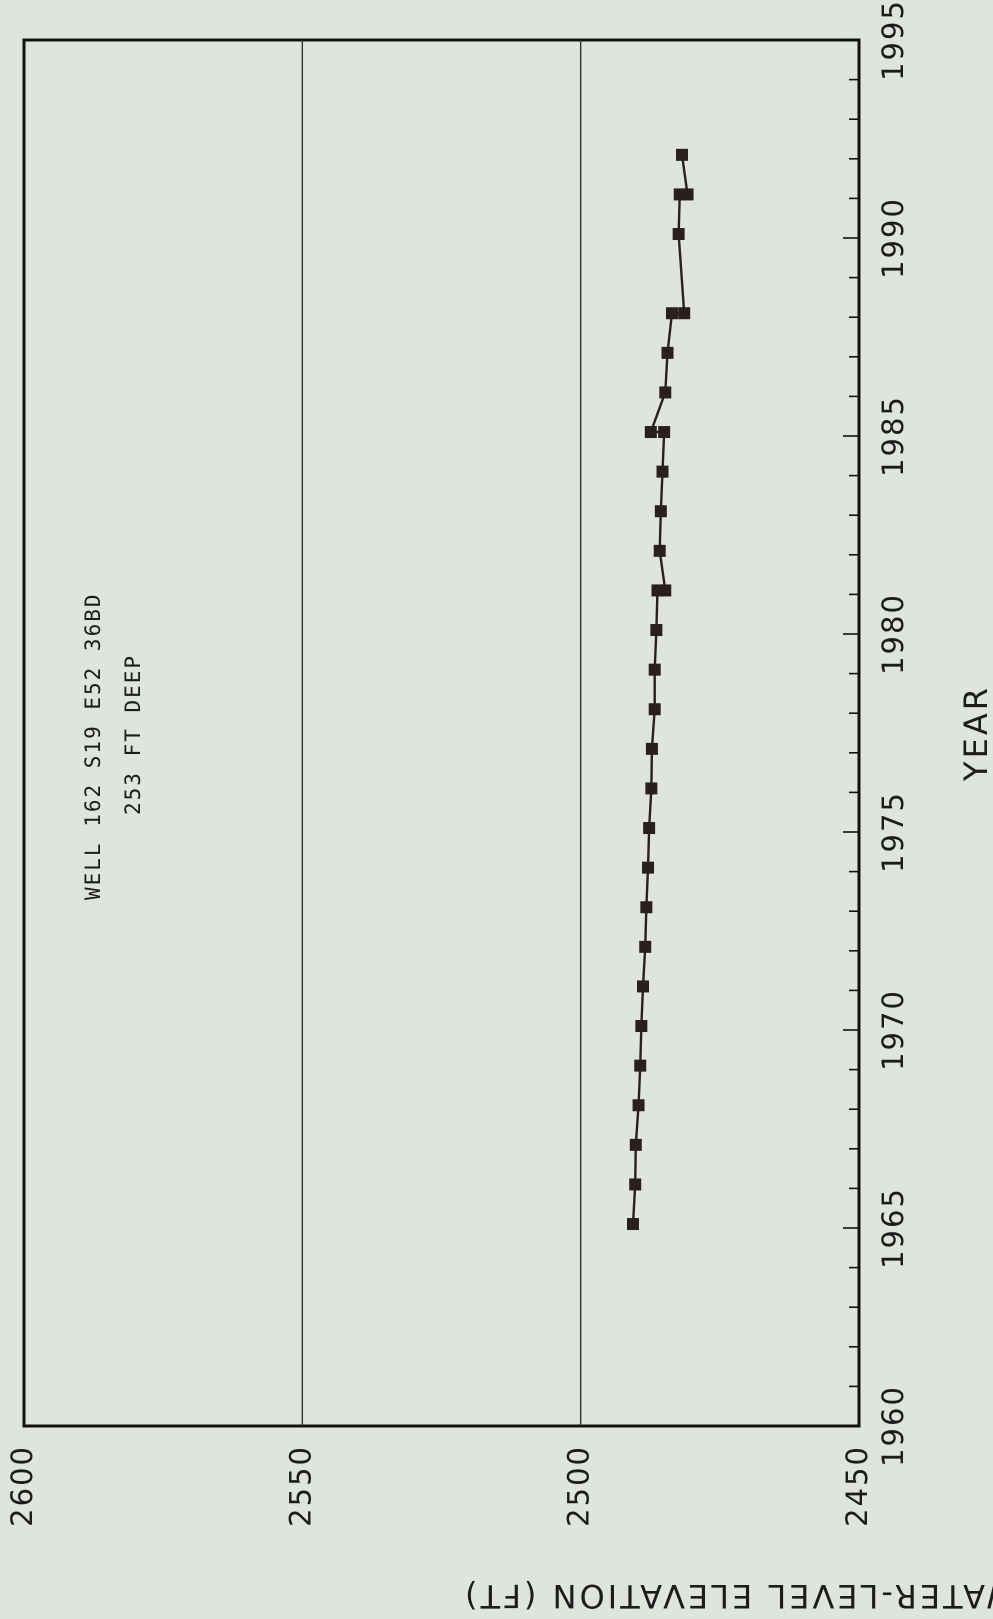 This screenshot has height=1619, width=993. I want to click on annotation-line-1: WELL 162 S19 E52 36BD, so click(93, 746).